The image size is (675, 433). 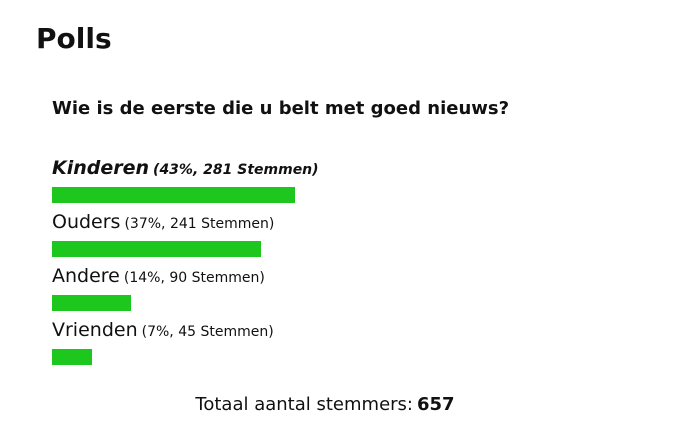 I want to click on total-label: Totaal aantal stemmers:, so click(x=304, y=404).